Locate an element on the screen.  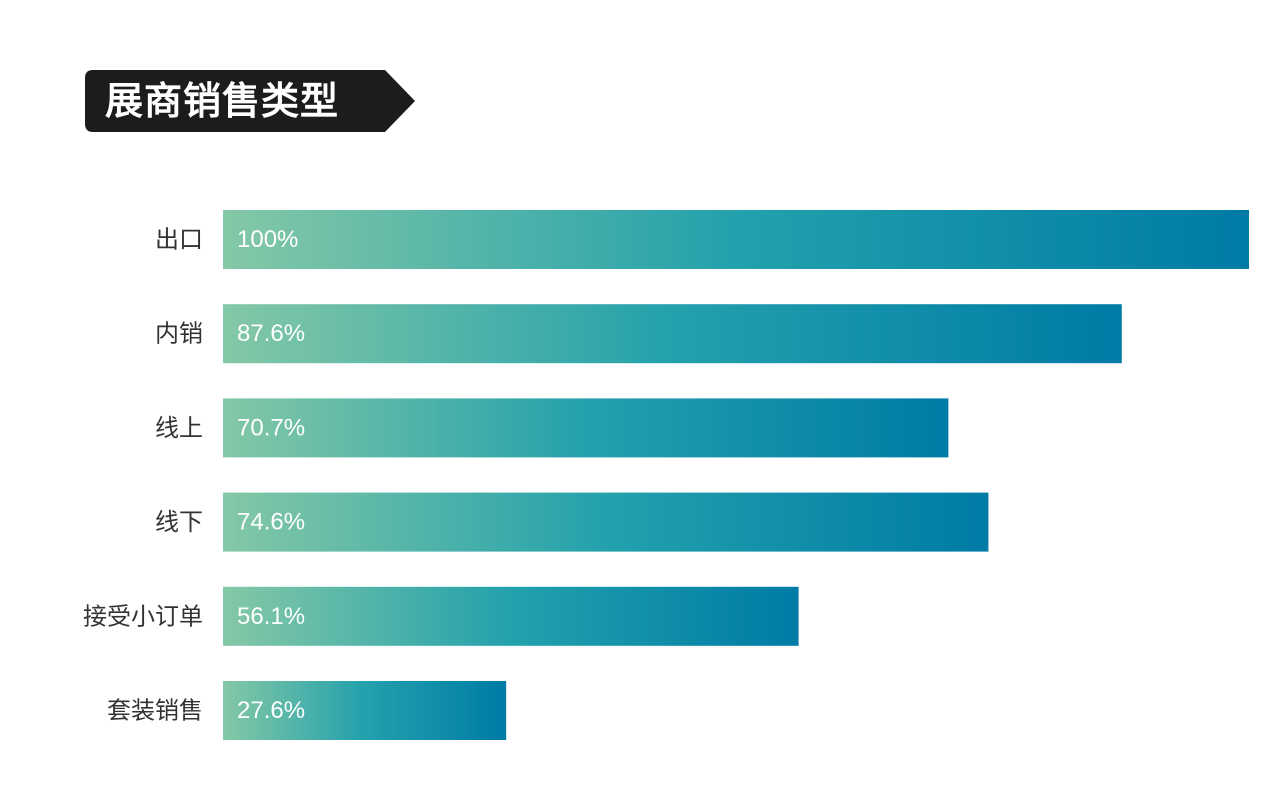
title-badge-shape is located at coordinates (250, 101).